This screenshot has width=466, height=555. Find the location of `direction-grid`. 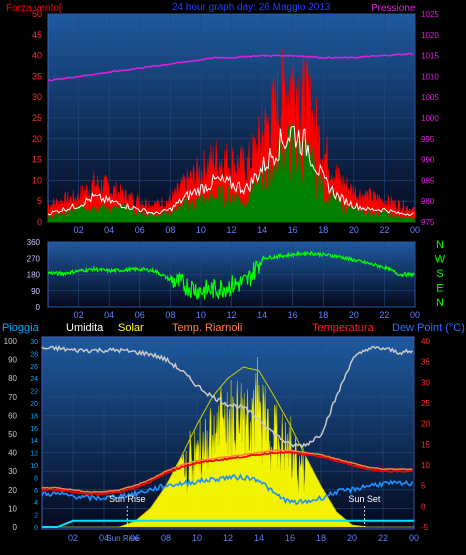

direction-grid is located at coordinates (232, 274).